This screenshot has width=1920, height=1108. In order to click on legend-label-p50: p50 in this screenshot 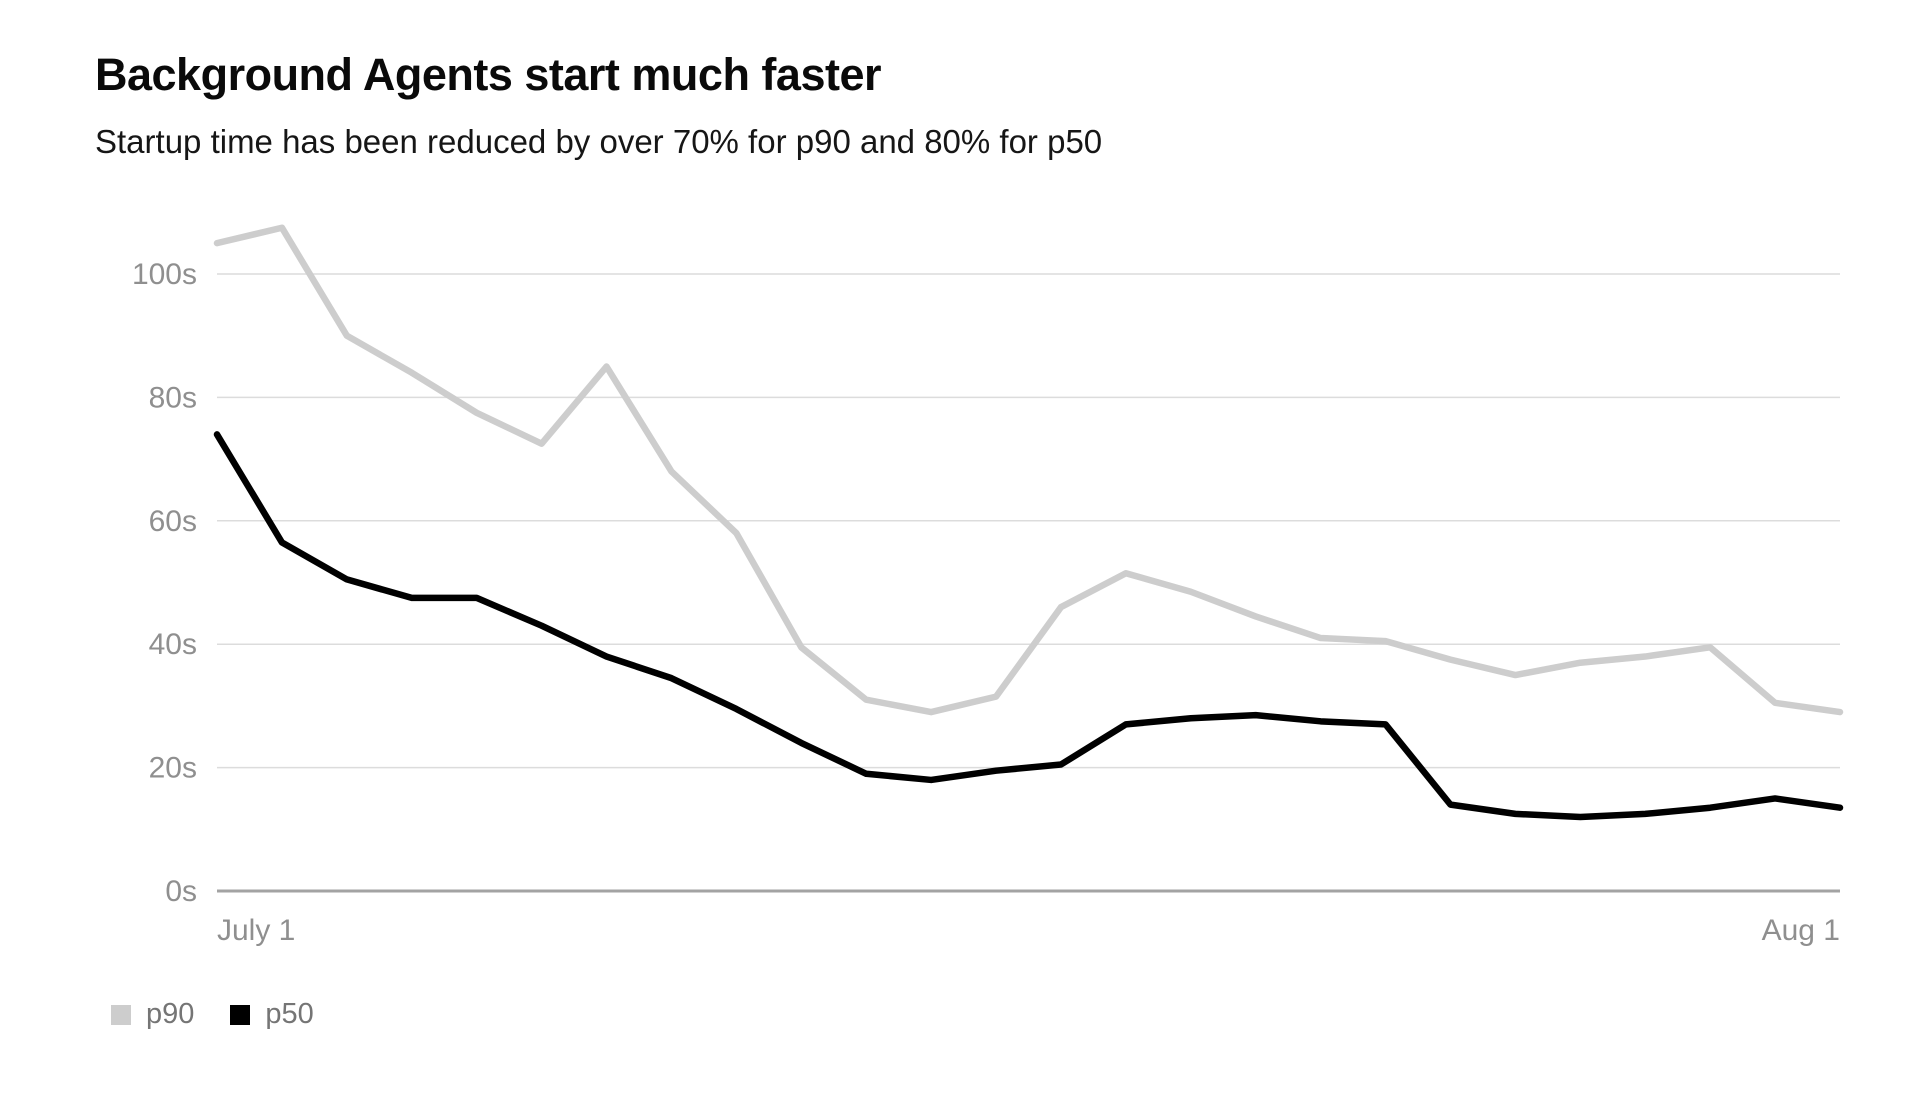, I will do `click(289, 1014)`.